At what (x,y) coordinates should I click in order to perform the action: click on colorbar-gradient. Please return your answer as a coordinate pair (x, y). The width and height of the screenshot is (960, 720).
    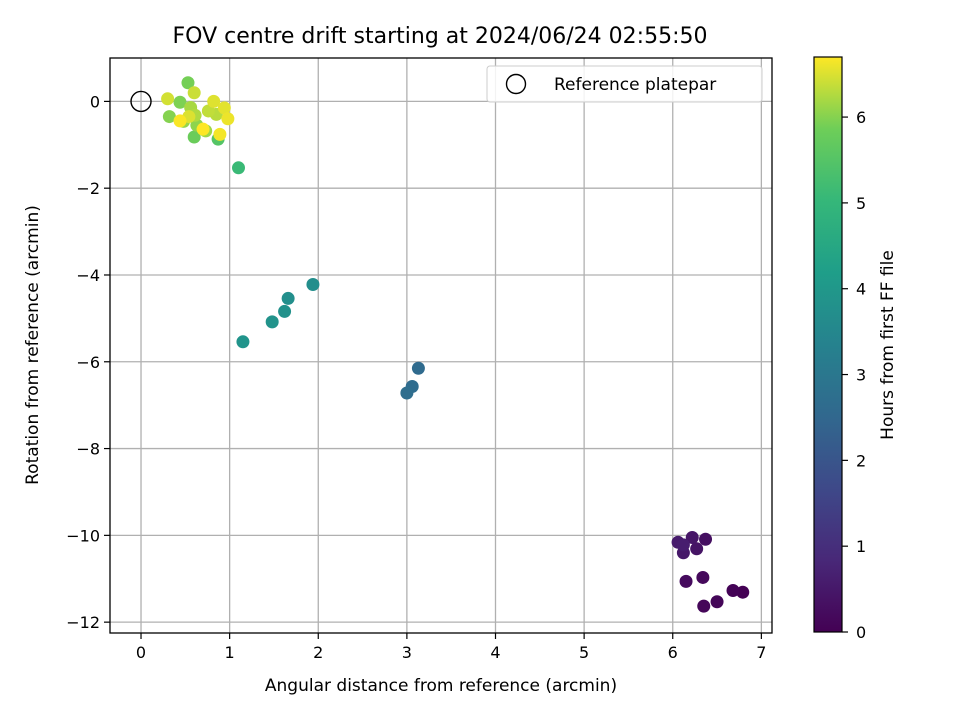
    Looking at the image, I should click on (828, 344).